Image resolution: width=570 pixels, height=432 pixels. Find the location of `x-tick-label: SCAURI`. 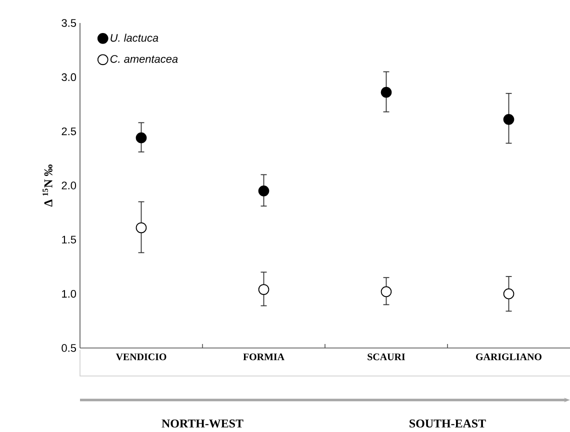

x-tick-label: SCAURI is located at coordinates (387, 357).